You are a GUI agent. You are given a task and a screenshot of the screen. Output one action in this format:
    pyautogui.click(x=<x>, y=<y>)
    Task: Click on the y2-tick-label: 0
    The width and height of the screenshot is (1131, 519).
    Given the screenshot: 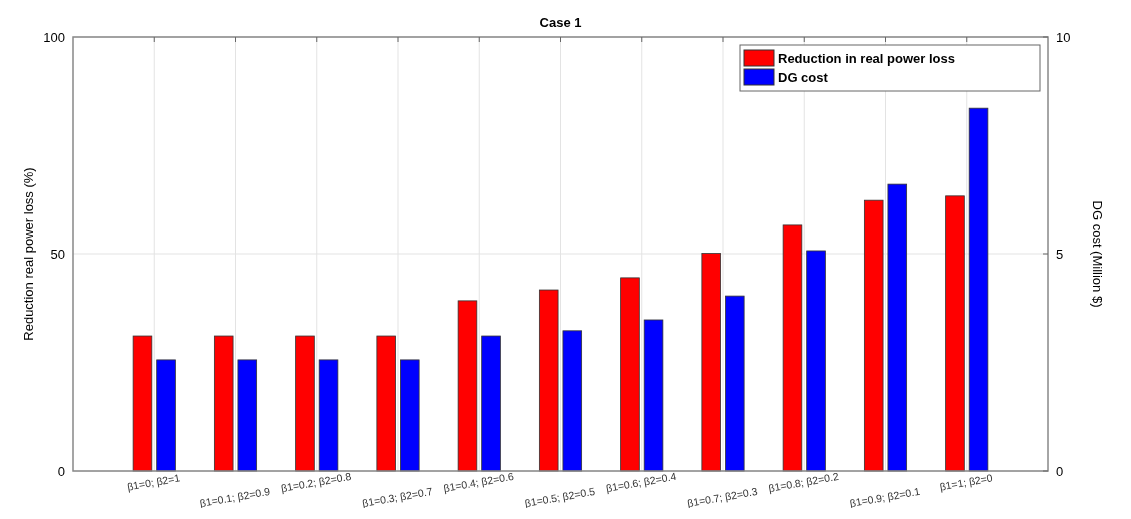 What is the action you would take?
    pyautogui.click(x=1060, y=471)
    